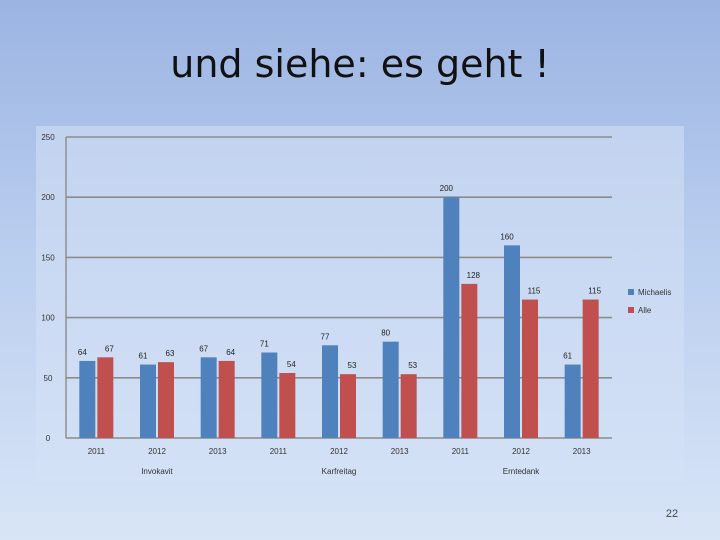  I want to click on y-tick-label: 0, so click(48, 438).